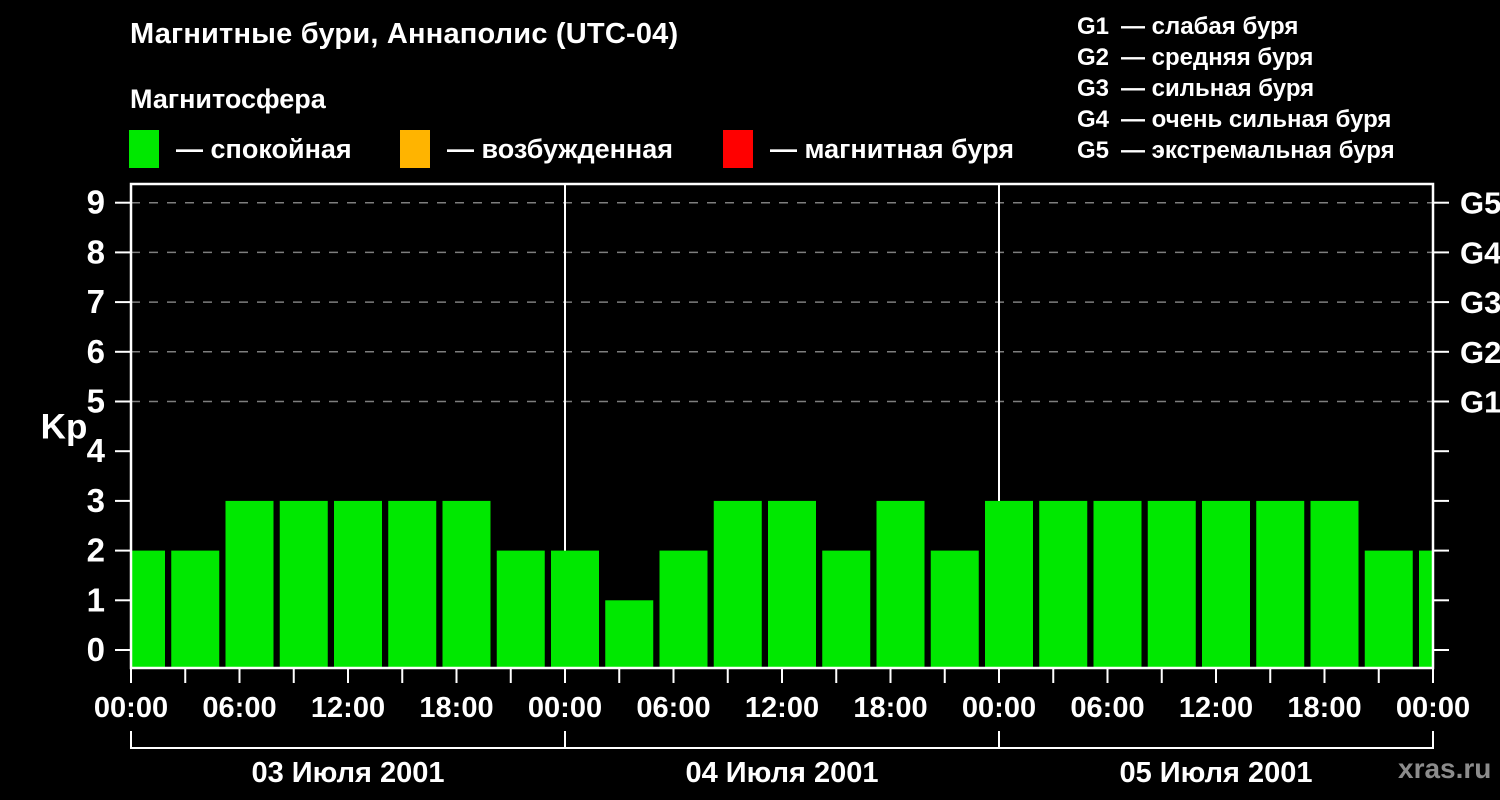  Describe the element at coordinates (1480, 203) in the screenshot. I see `g-axis-label: G5` at that location.